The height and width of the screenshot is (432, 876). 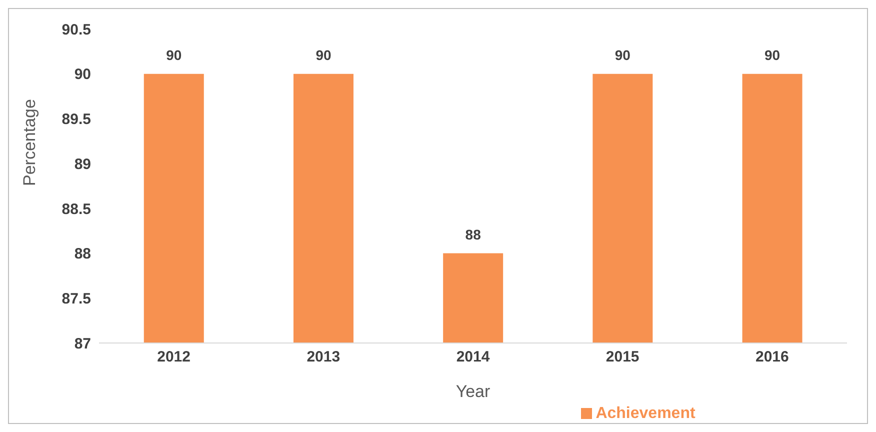 What do you see at coordinates (473, 391) in the screenshot?
I see `x-axis-title: Year` at bounding box center [473, 391].